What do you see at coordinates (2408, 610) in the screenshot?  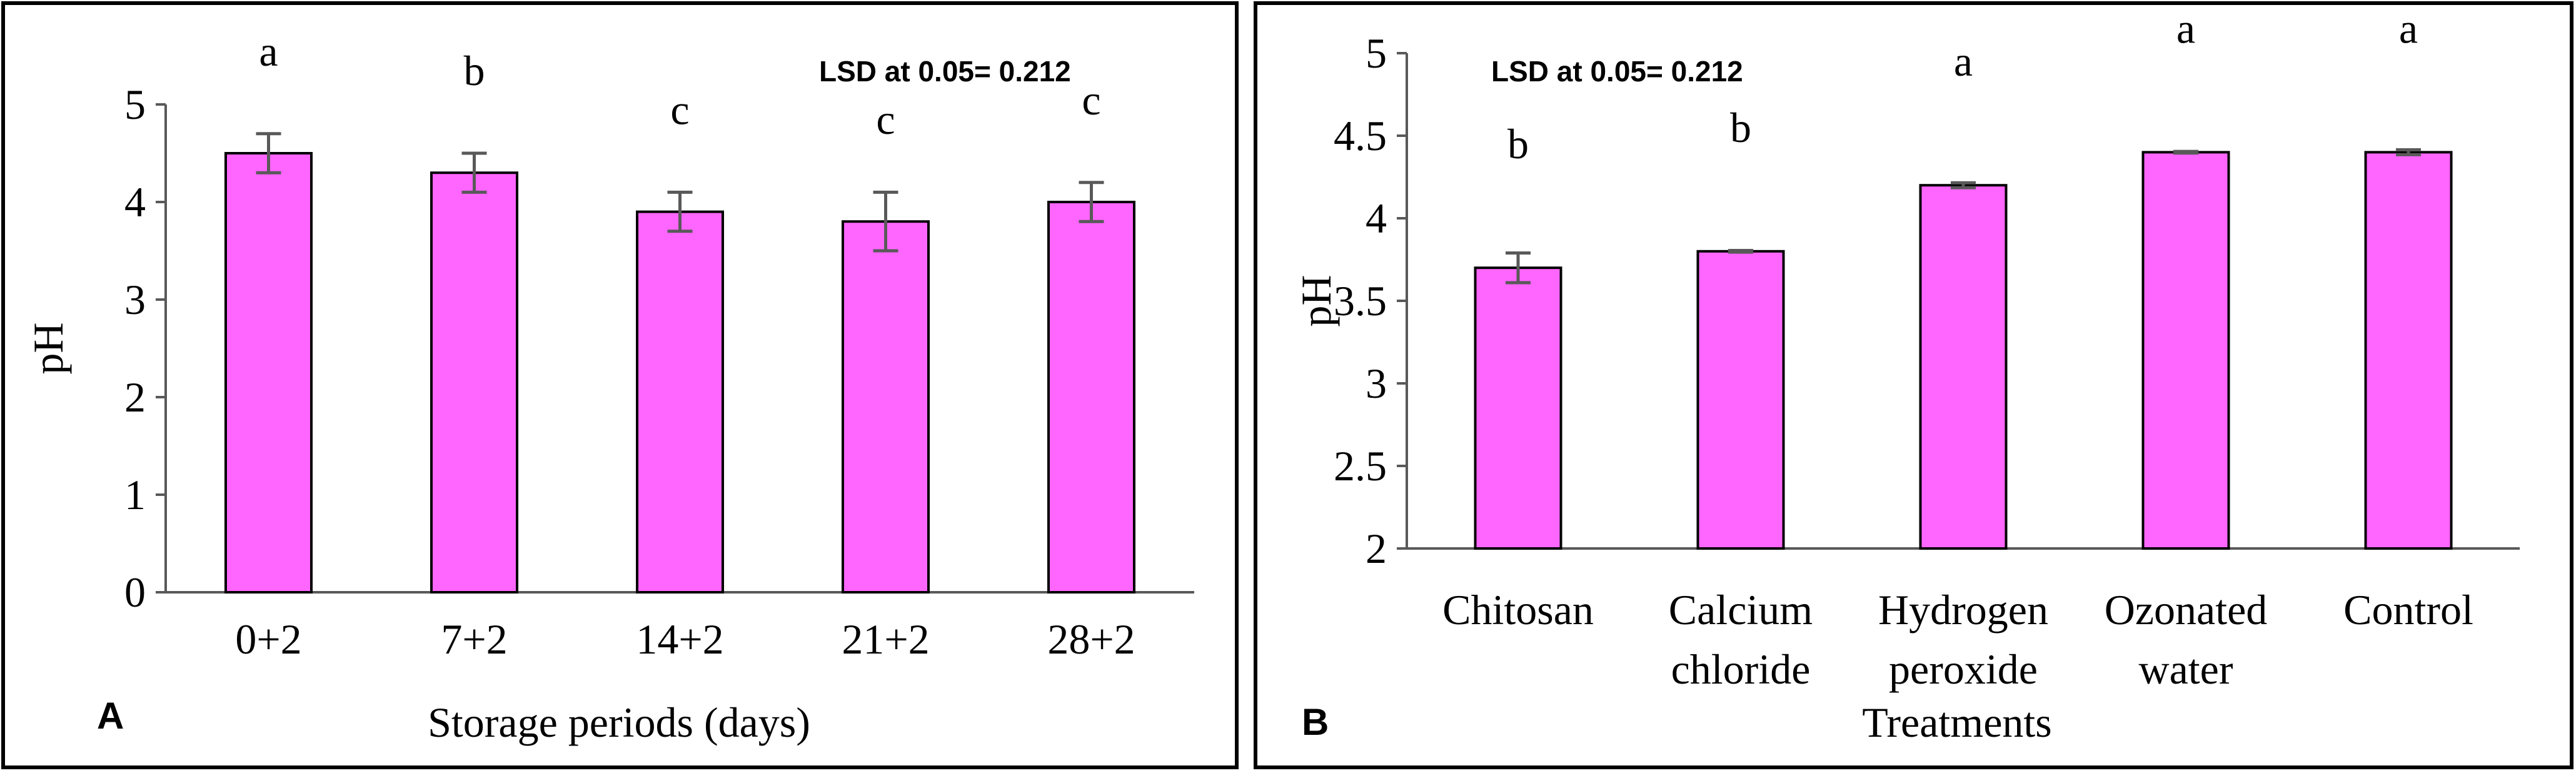 I see `x-tick-label: Control` at bounding box center [2408, 610].